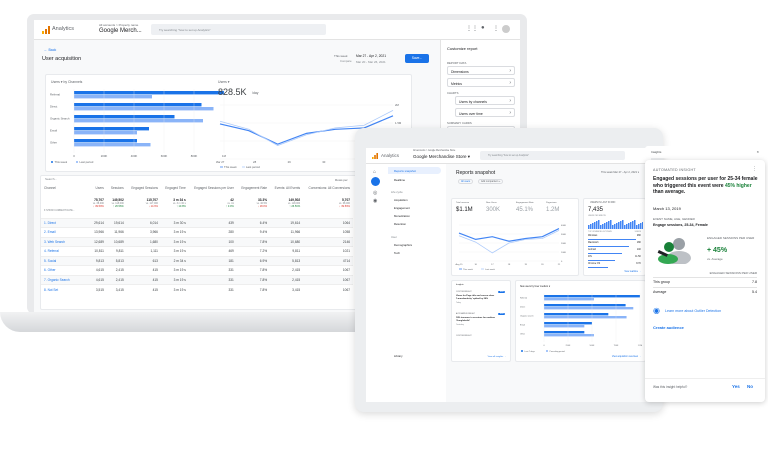 The height and width of the screenshot is (454, 768). Describe the element at coordinates (99, 241) in the screenshot. I see `table-cell: 12,689` at that location.